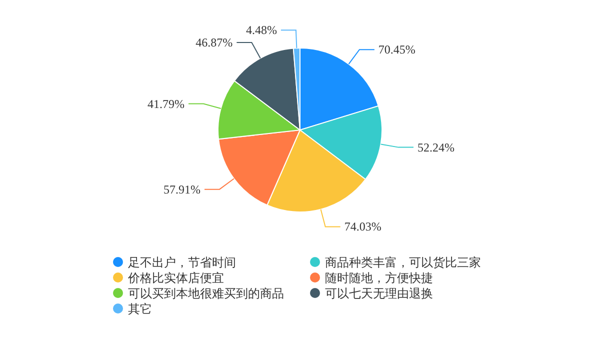 Image resolution: width=600 pixels, height=340 pixels. What do you see at coordinates (435, 147) in the screenshot?
I see `data-label: 52.24%` at bounding box center [435, 147].